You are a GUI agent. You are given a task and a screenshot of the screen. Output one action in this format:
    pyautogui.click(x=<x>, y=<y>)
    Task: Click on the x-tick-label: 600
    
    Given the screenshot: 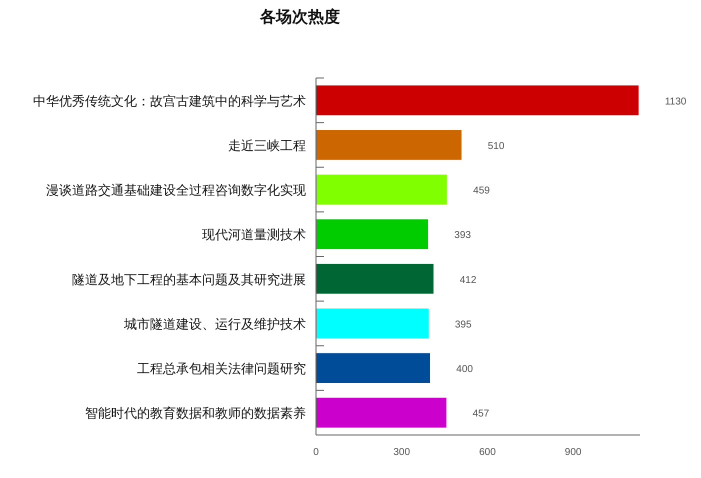 What is the action you would take?
    pyautogui.click(x=487, y=452)
    